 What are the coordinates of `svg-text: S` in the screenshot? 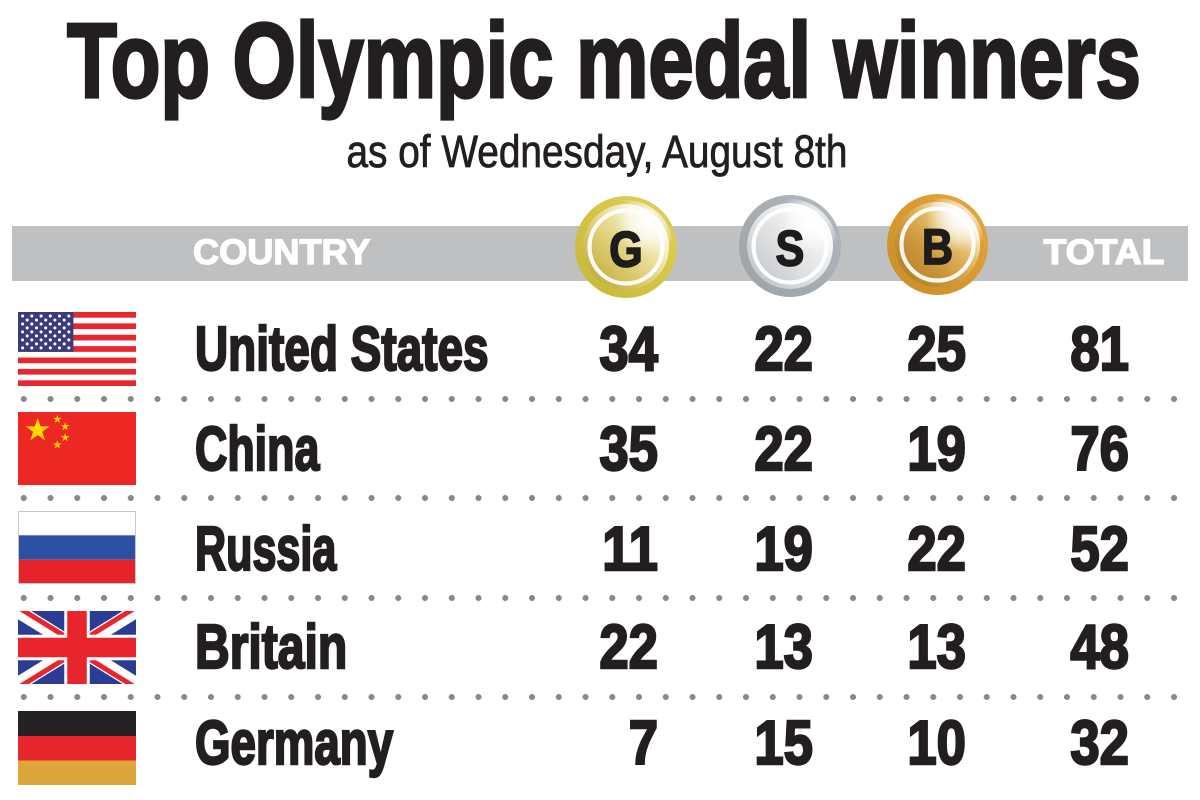 It's located at (790, 248).